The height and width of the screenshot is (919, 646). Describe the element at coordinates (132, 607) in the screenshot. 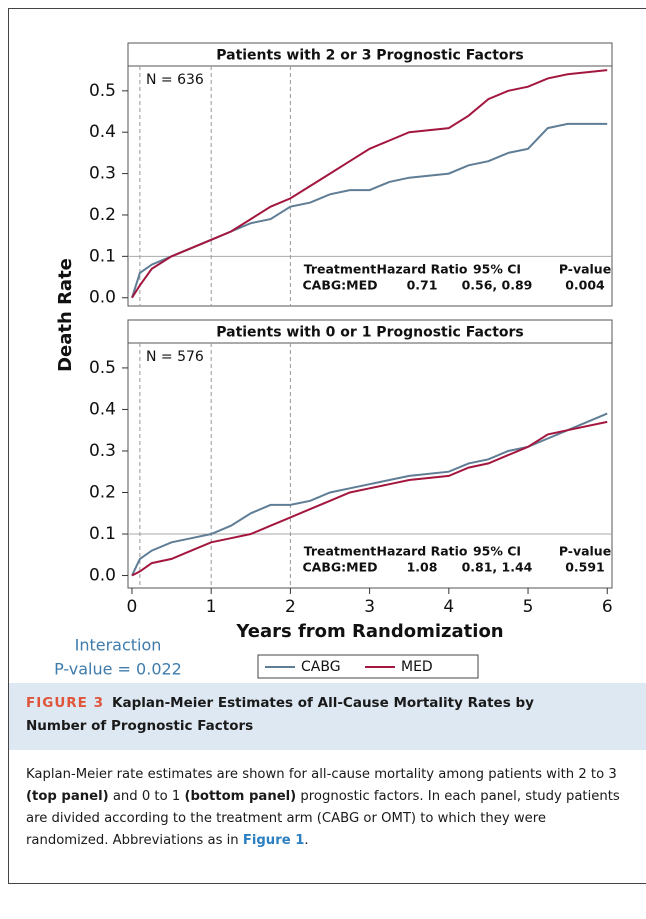

I see `x-tick-label: 0` at that location.